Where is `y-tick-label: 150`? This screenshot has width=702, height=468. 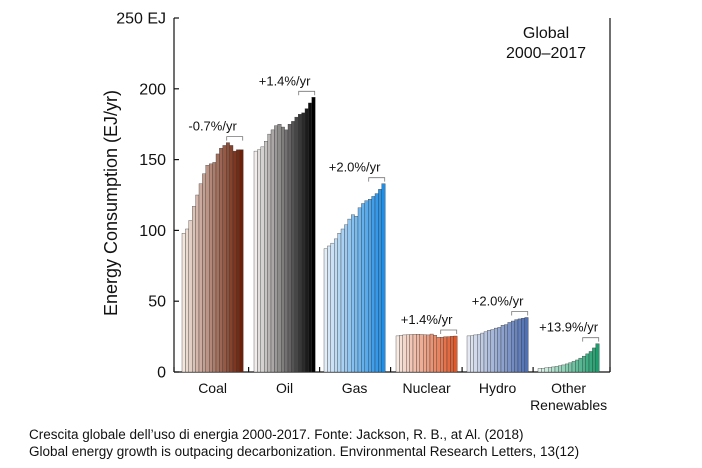
y-tick-label: 150 is located at coordinates (152, 160).